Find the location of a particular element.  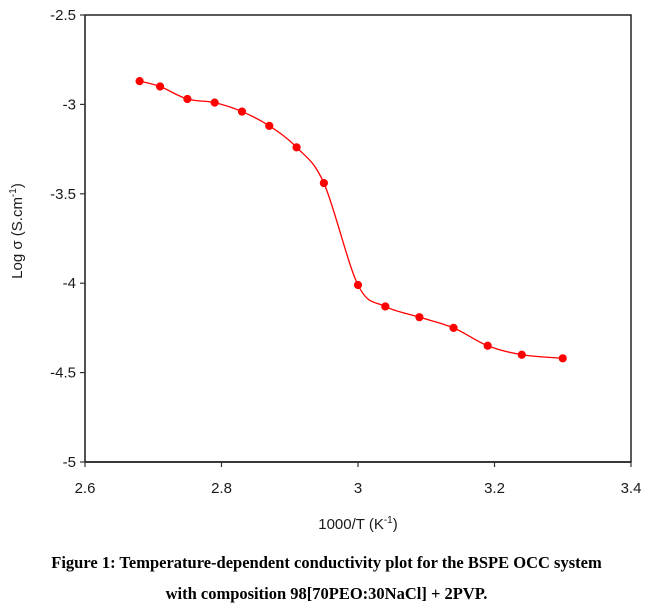

x-tick-label: 2.6 is located at coordinates (85, 488).